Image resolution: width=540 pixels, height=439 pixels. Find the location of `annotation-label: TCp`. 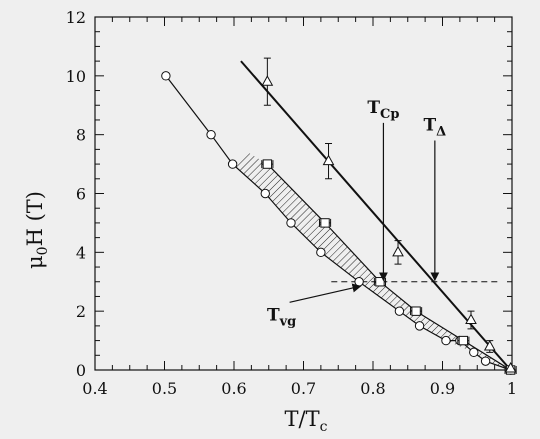

annotation-label: TCp is located at coordinates (383, 110).